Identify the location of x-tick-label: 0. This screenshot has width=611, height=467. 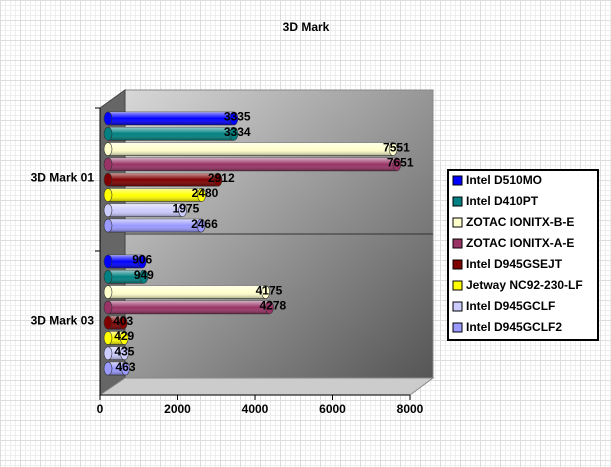
(100, 409).